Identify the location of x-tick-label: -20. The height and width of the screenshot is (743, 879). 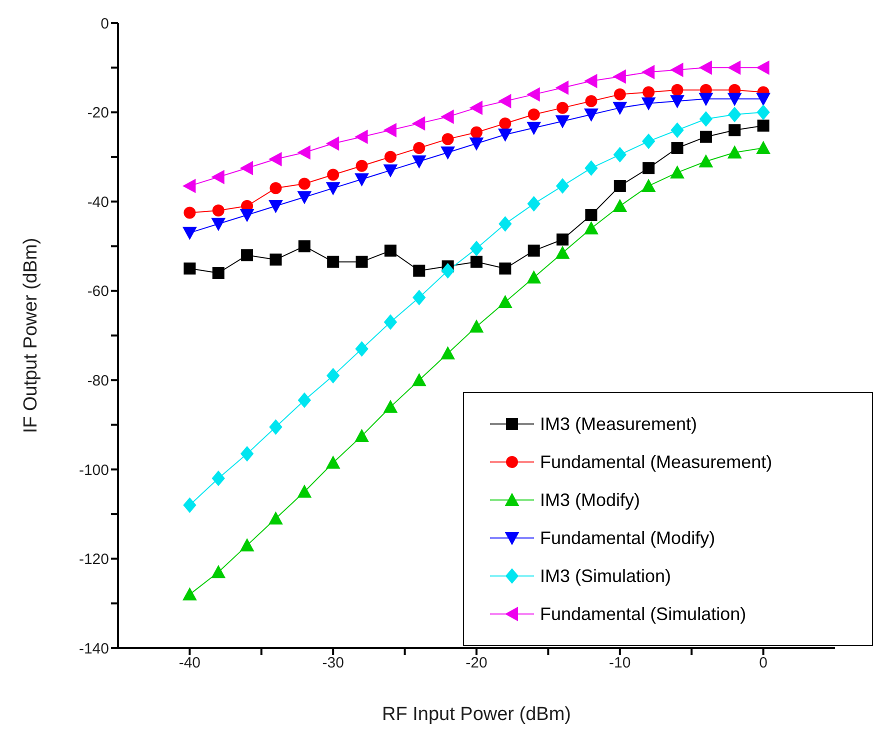
(477, 663).